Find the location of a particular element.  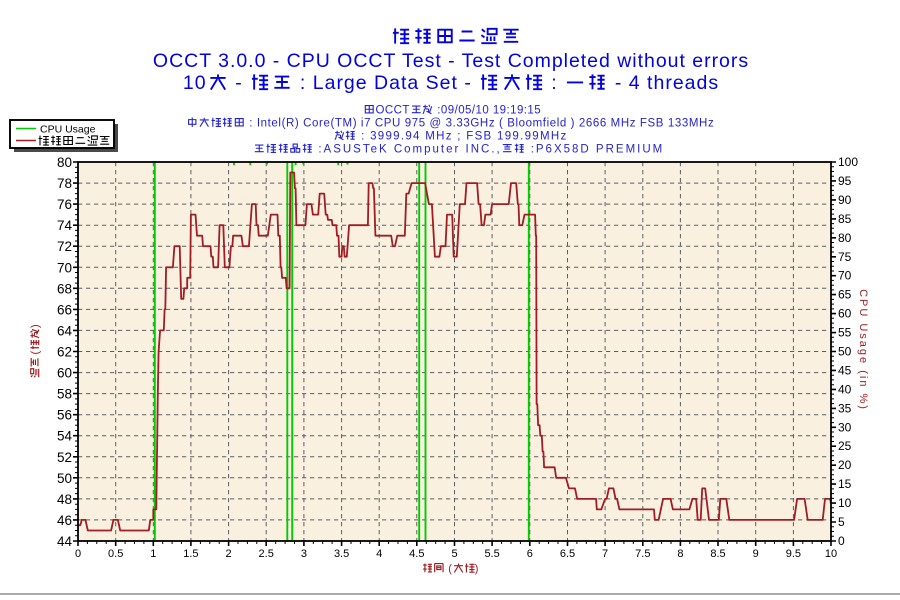

svg-text: 9 is located at coordinates (756, 554).